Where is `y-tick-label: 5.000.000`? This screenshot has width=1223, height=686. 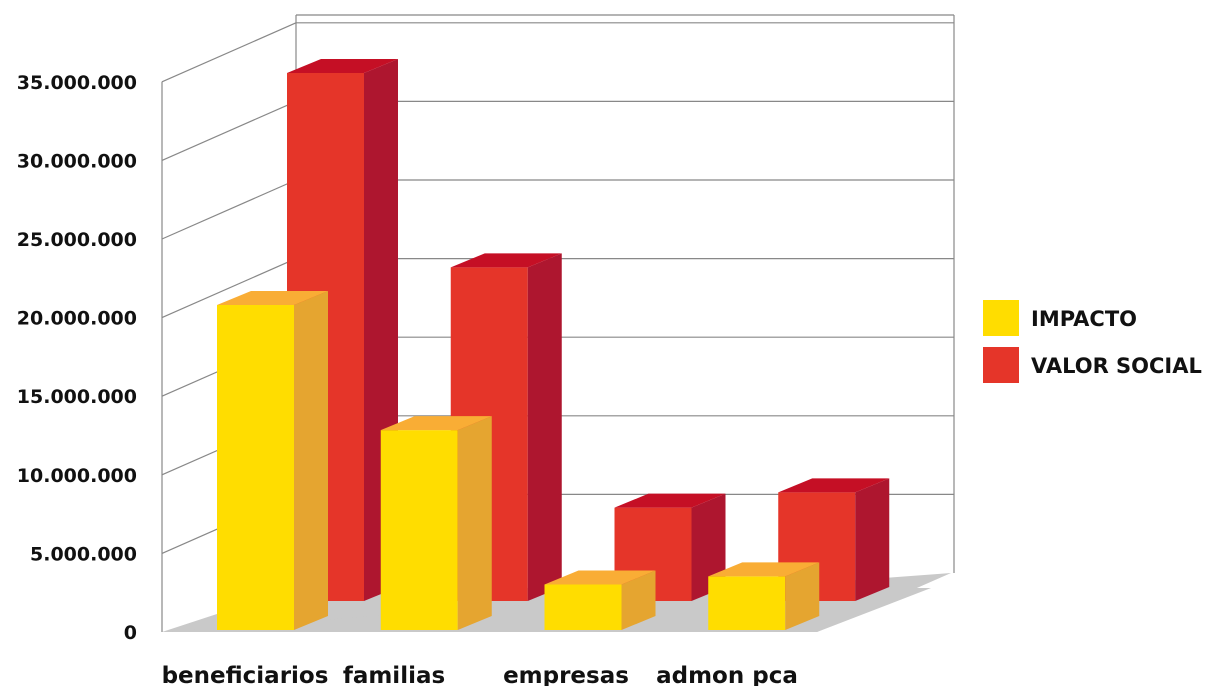
y-tick-label: 5.000.000 is located at coordinates (83, 554).